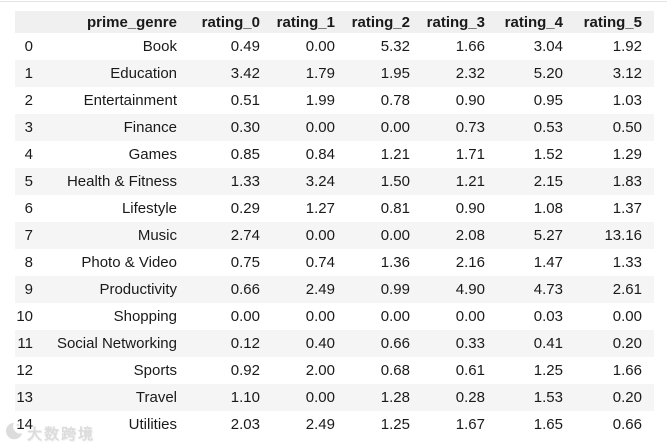 This screenshot has width=667, height=448. What do you see at coordinates (548, 181) in the screenshot?
I see `rating-value-cell: 2.15` at bounding box center [548, 181].